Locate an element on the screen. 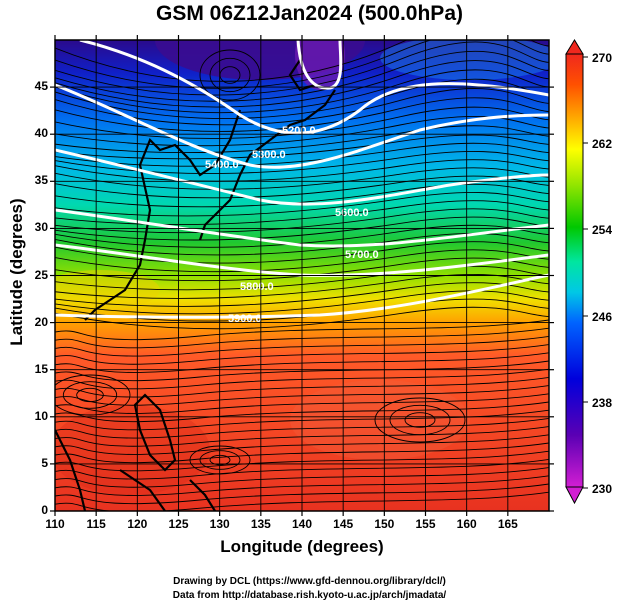 The image size is (619, 605). contour-label: 5400.0 is located at coordinates (222, 165).